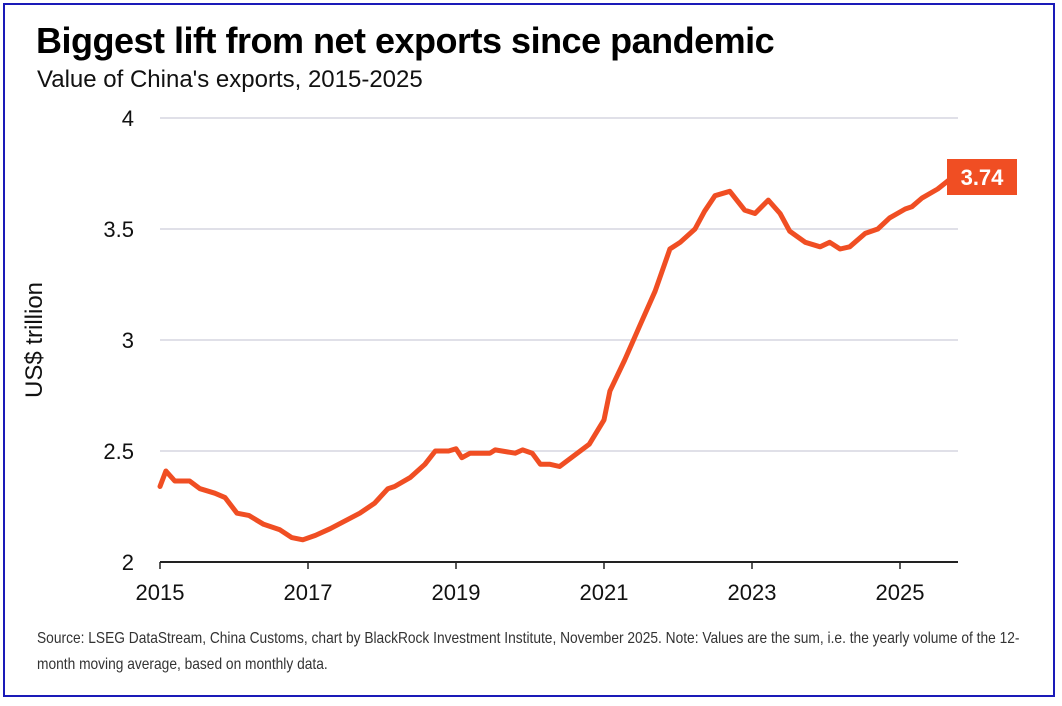 The image size is (1062, 706). What do you see at coordinates (900, 592) in the screenshot?
I see `x-tick-label: 2025` at bounding box center [900, 592].